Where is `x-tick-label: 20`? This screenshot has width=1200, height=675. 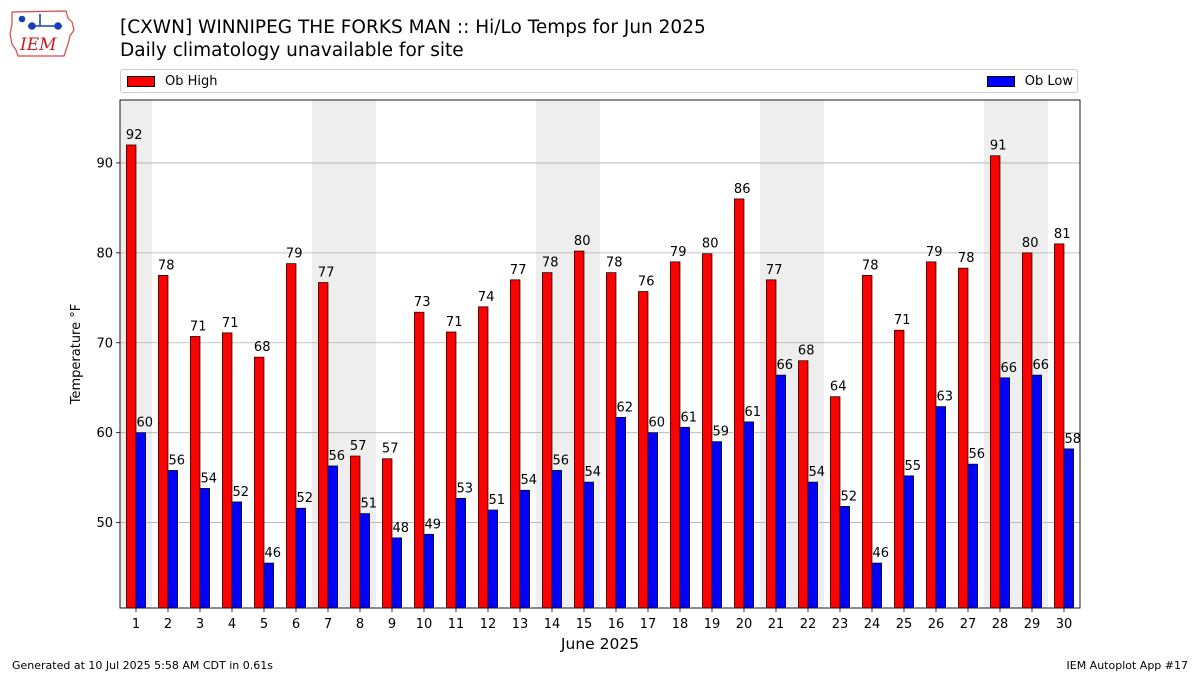
x-tick-label: 20 is located at coordinates (744, 624).